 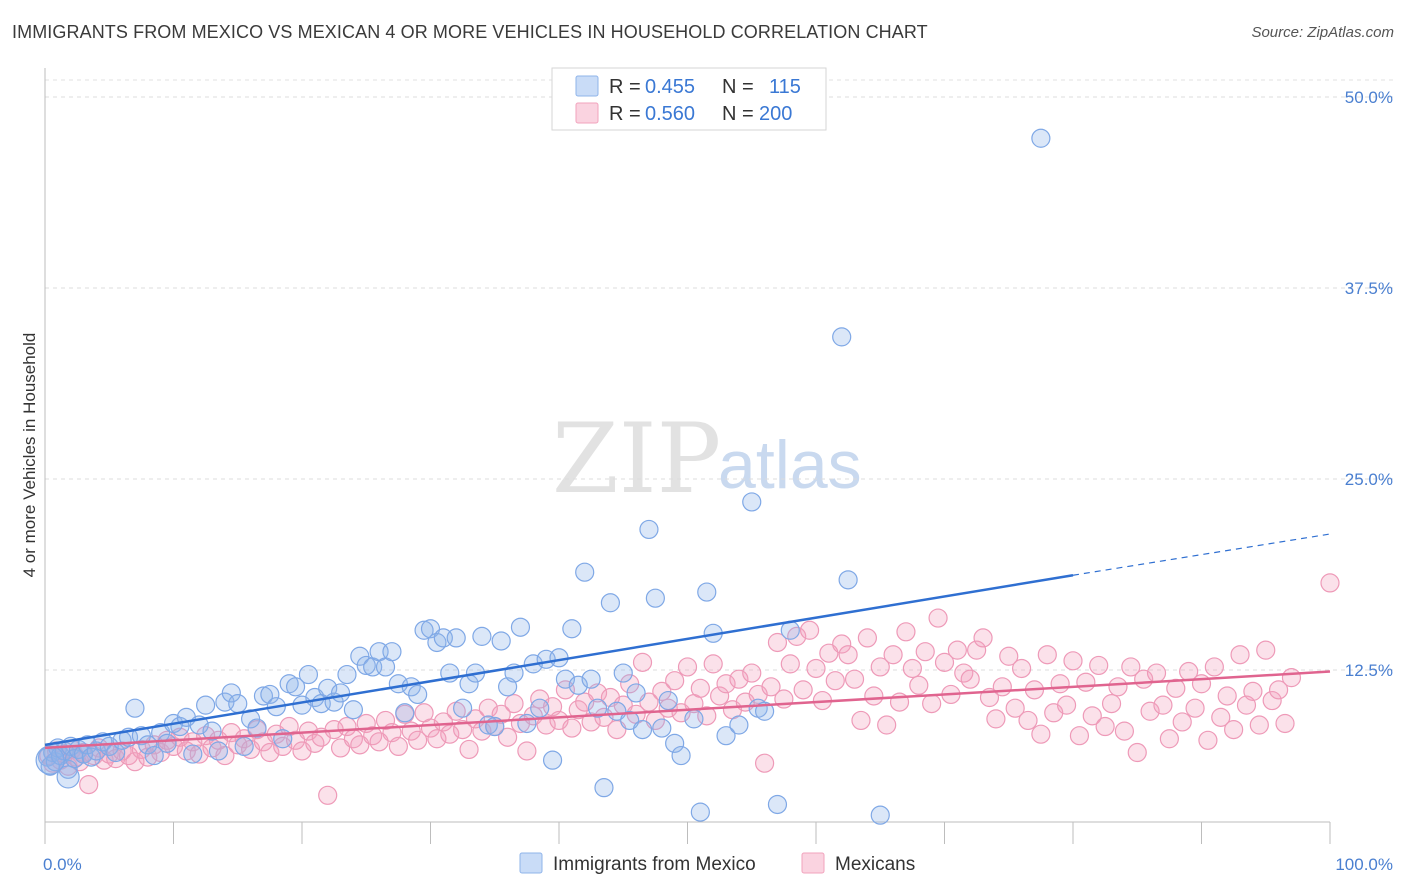 I want to click on y-tick-label-0: 12.5%, so click(x=1369, y=670).